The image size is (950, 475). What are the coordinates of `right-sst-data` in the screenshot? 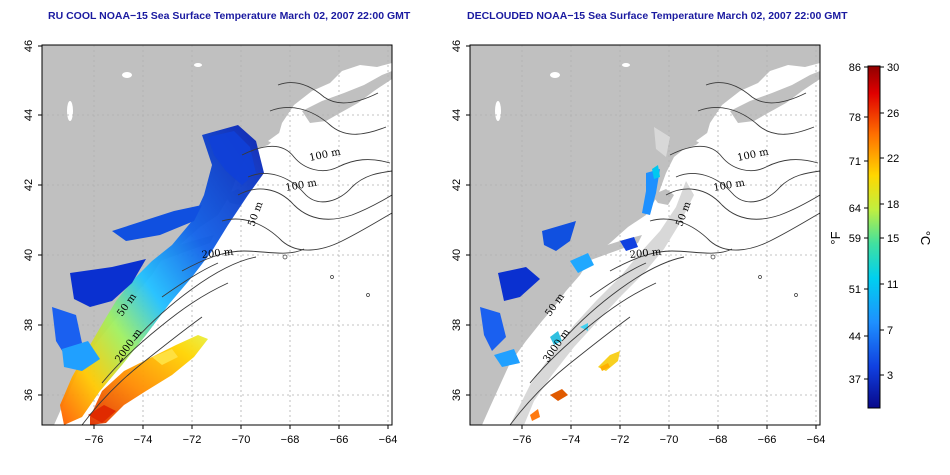 It's located at (570, 293).